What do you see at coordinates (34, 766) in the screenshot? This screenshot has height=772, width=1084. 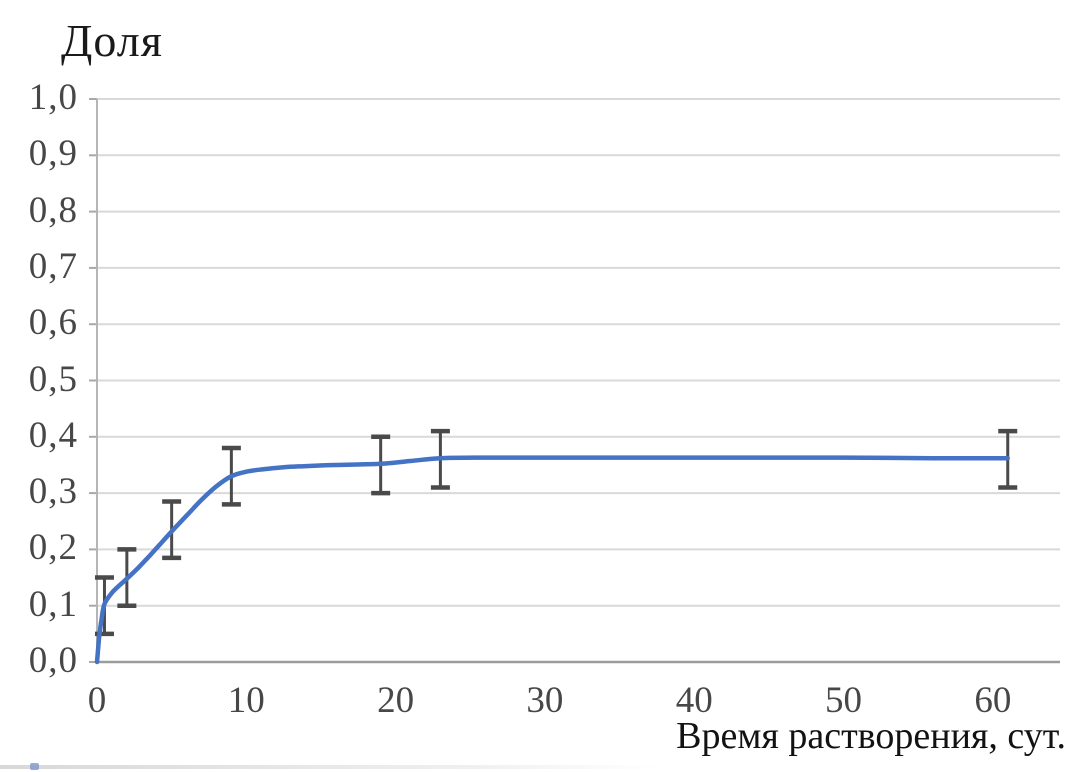 I see `scan-artifact-dot` at bounding box center [34, 766].